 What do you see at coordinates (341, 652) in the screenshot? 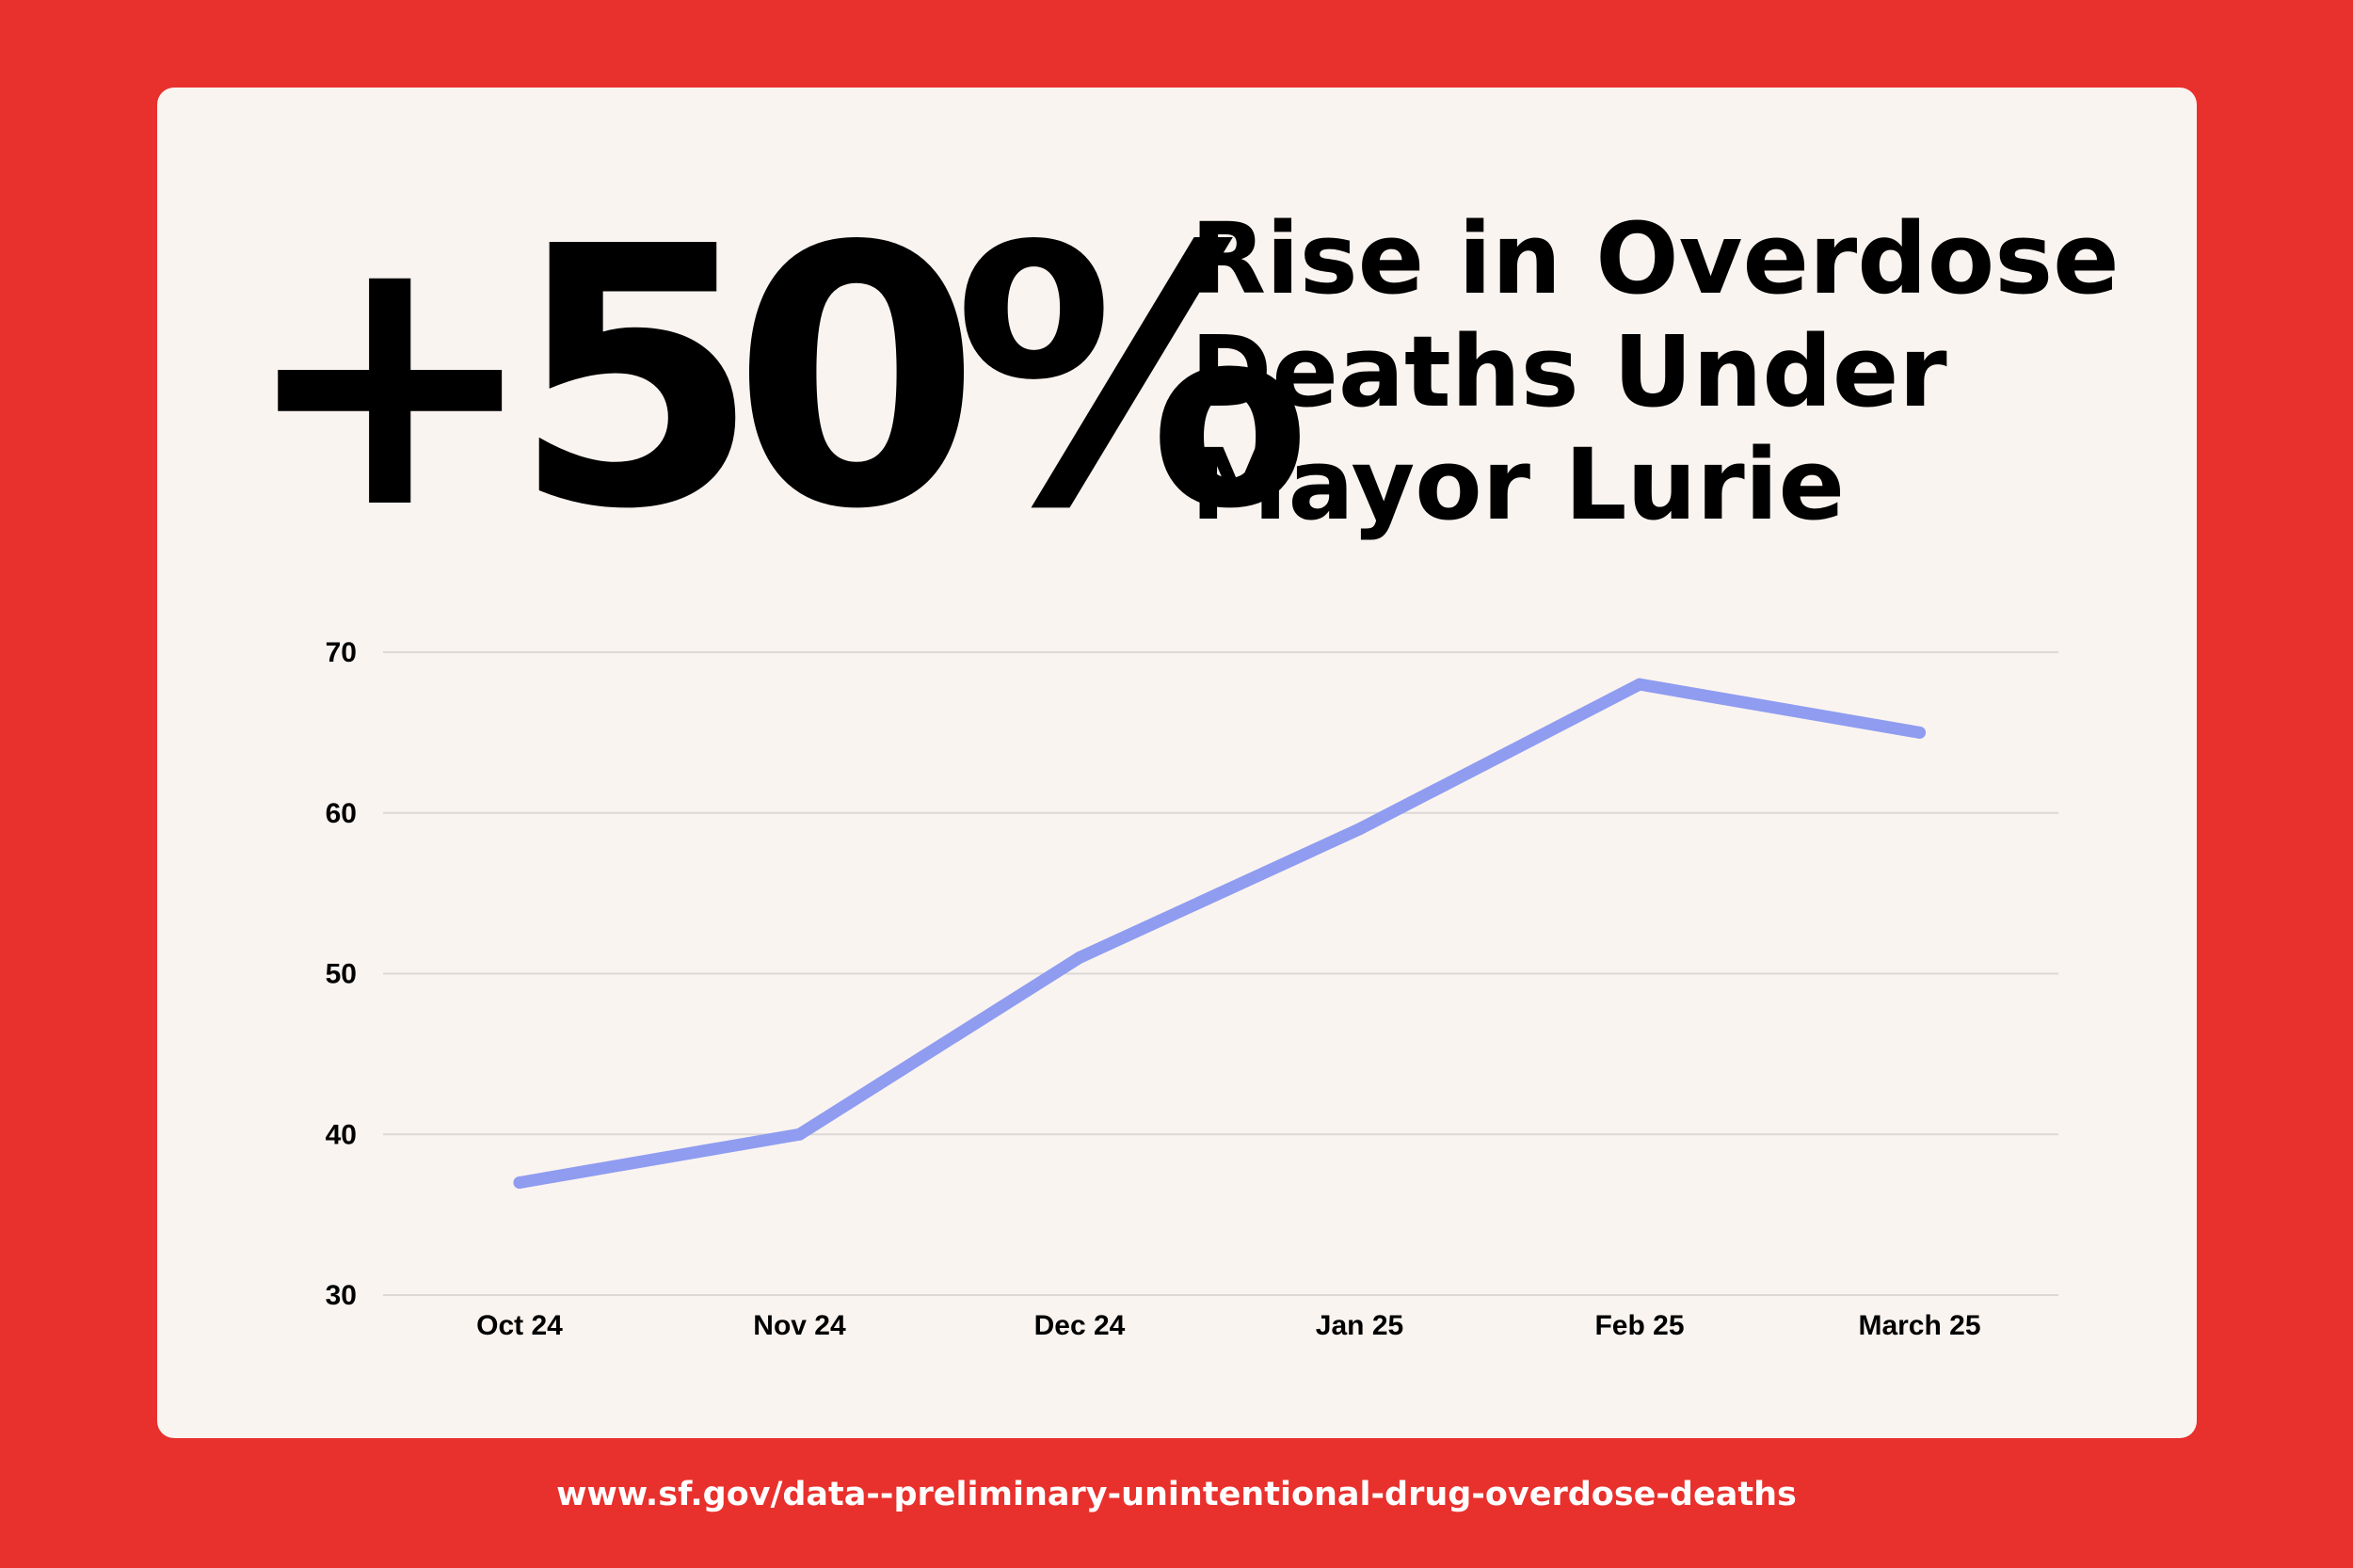
I see `y-tick-label: 70` at bounding box center [341, 652].